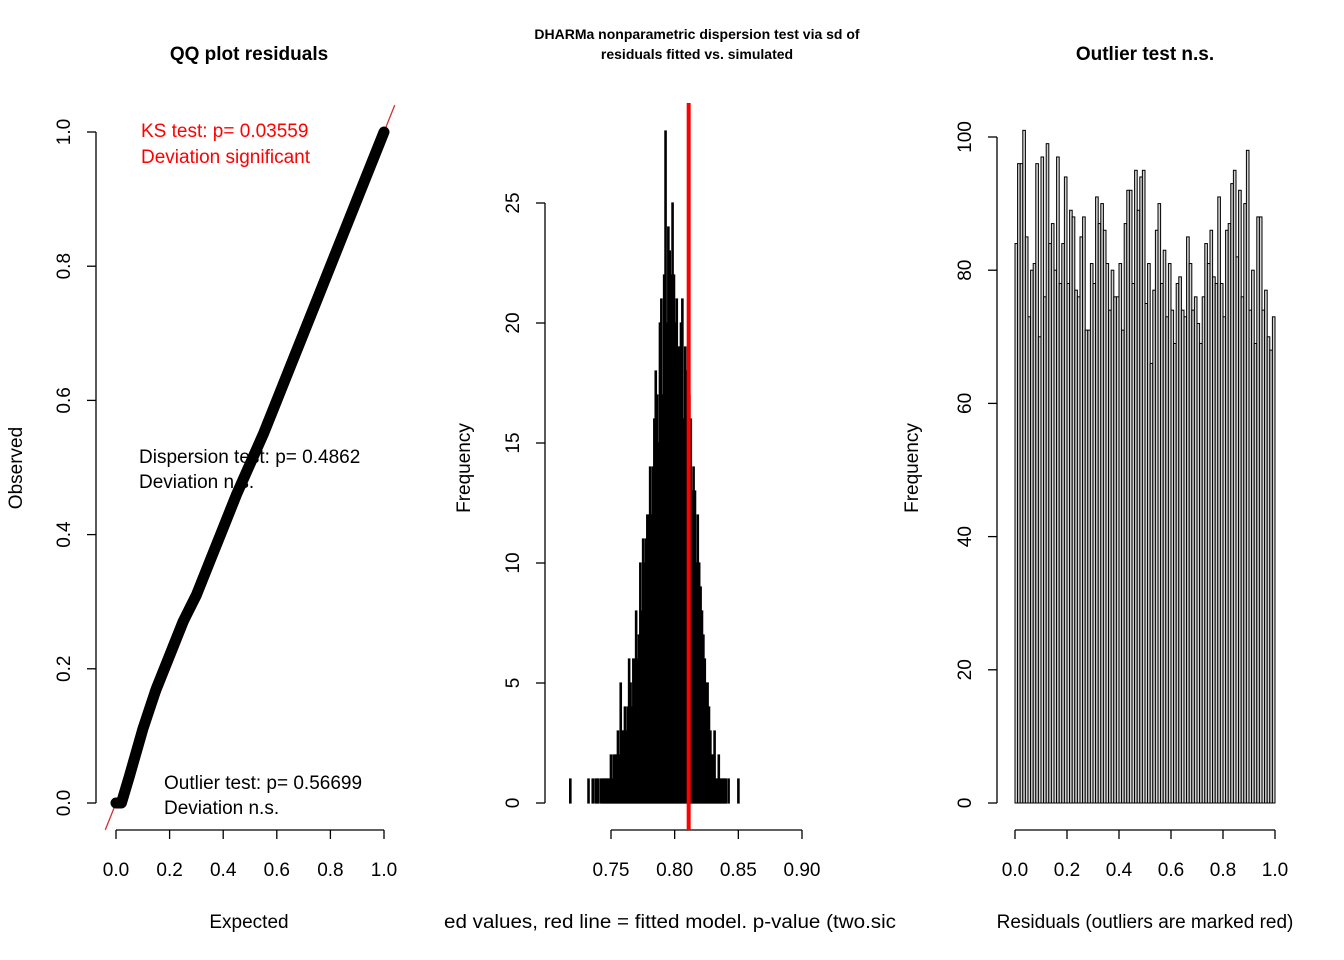  What do you see at coordinates (654, 467) in the screenshot?
I see `dispersion-histogram-bars` at bounding box center [654, 467].